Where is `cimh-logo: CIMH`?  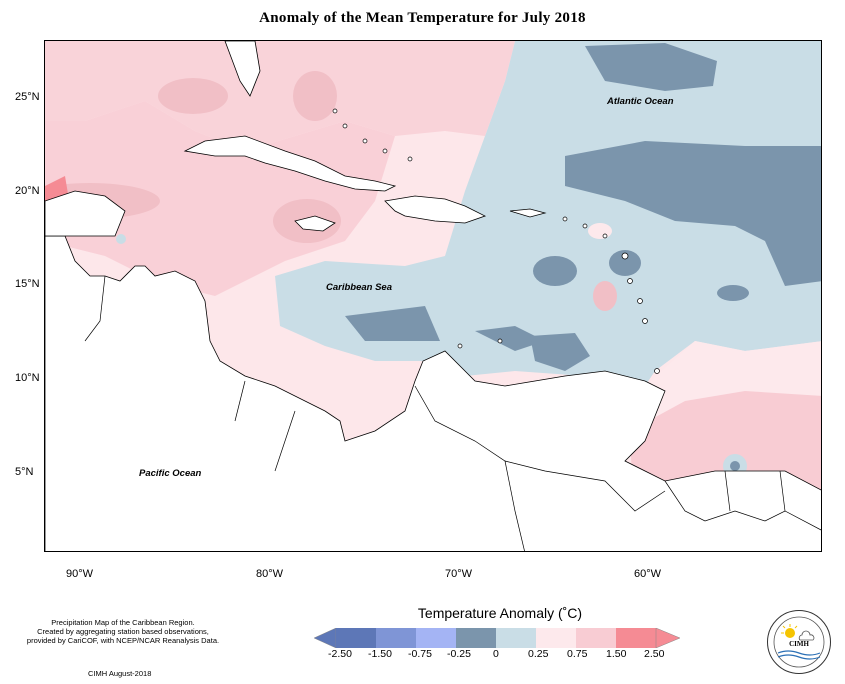
cimh-logo: CIMH is located at coordinates (799, 642).